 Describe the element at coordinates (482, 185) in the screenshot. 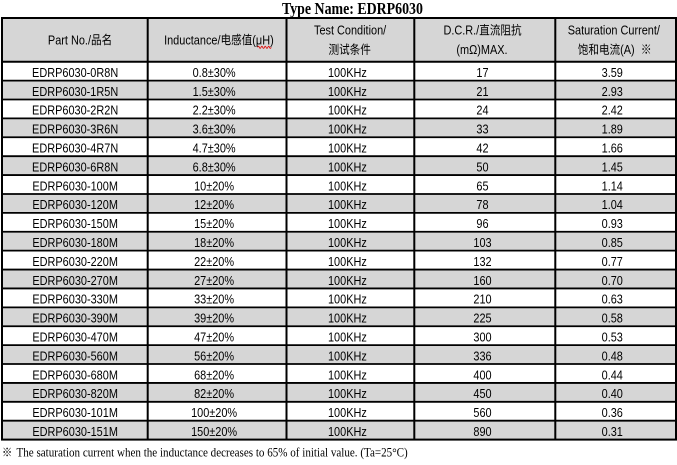

I see `svg-text: 65` at that location.